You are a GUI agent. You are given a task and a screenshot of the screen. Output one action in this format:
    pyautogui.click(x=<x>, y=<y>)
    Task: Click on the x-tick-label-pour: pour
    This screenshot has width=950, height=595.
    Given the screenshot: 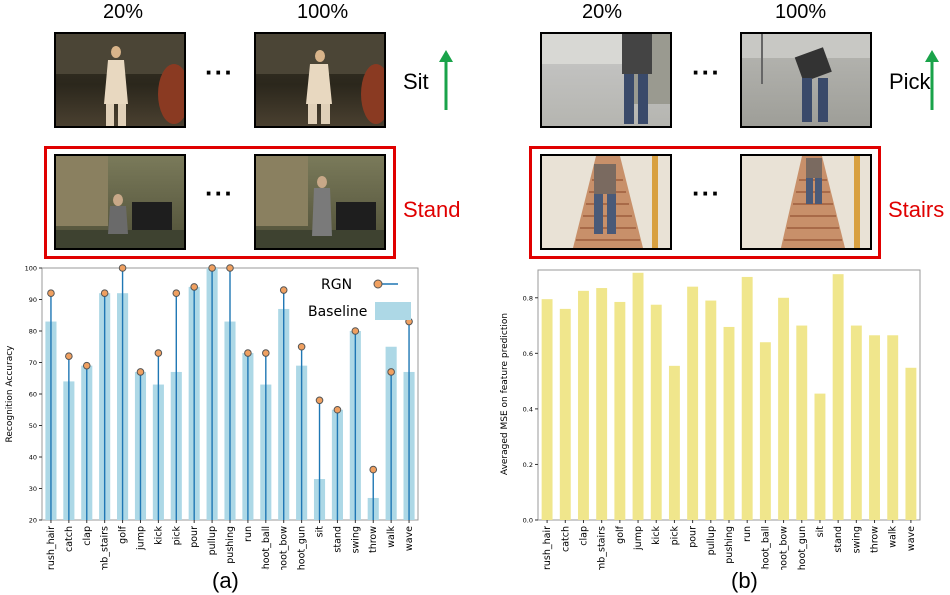 What is the action you would take?
    pyautogui.click(x=194, y=537)
    